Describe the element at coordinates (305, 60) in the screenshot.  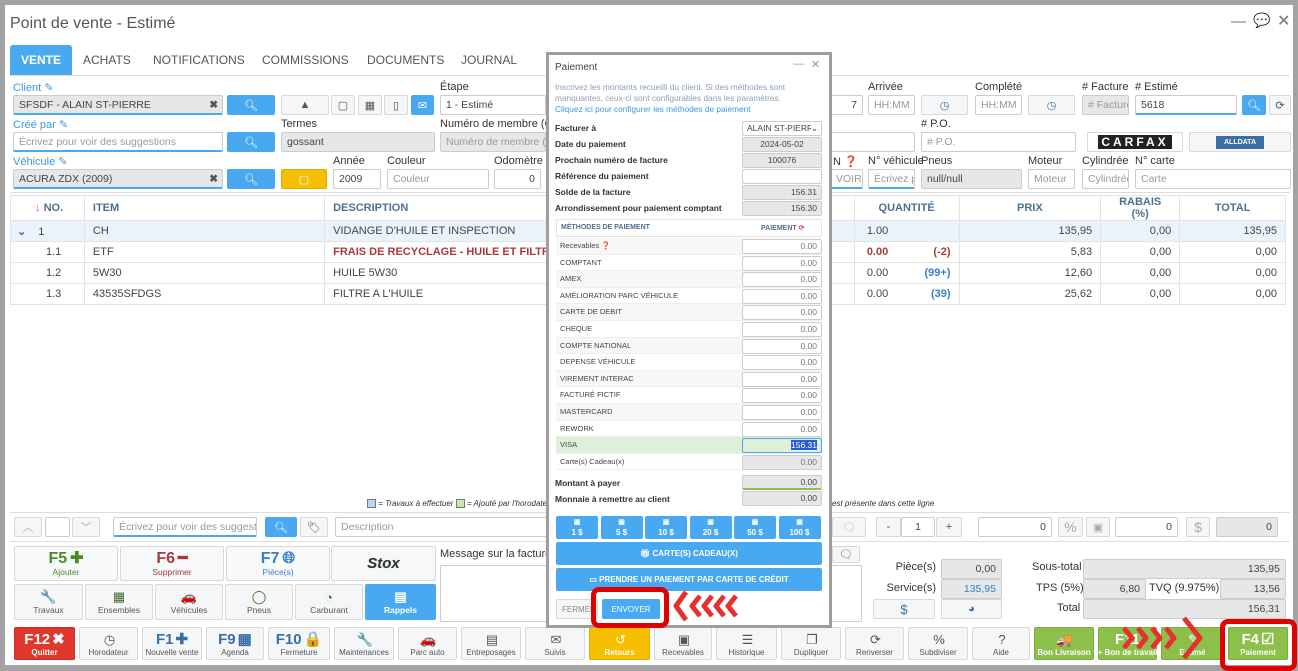
I see `tab-commissions: COMMISSIONS` at that location.